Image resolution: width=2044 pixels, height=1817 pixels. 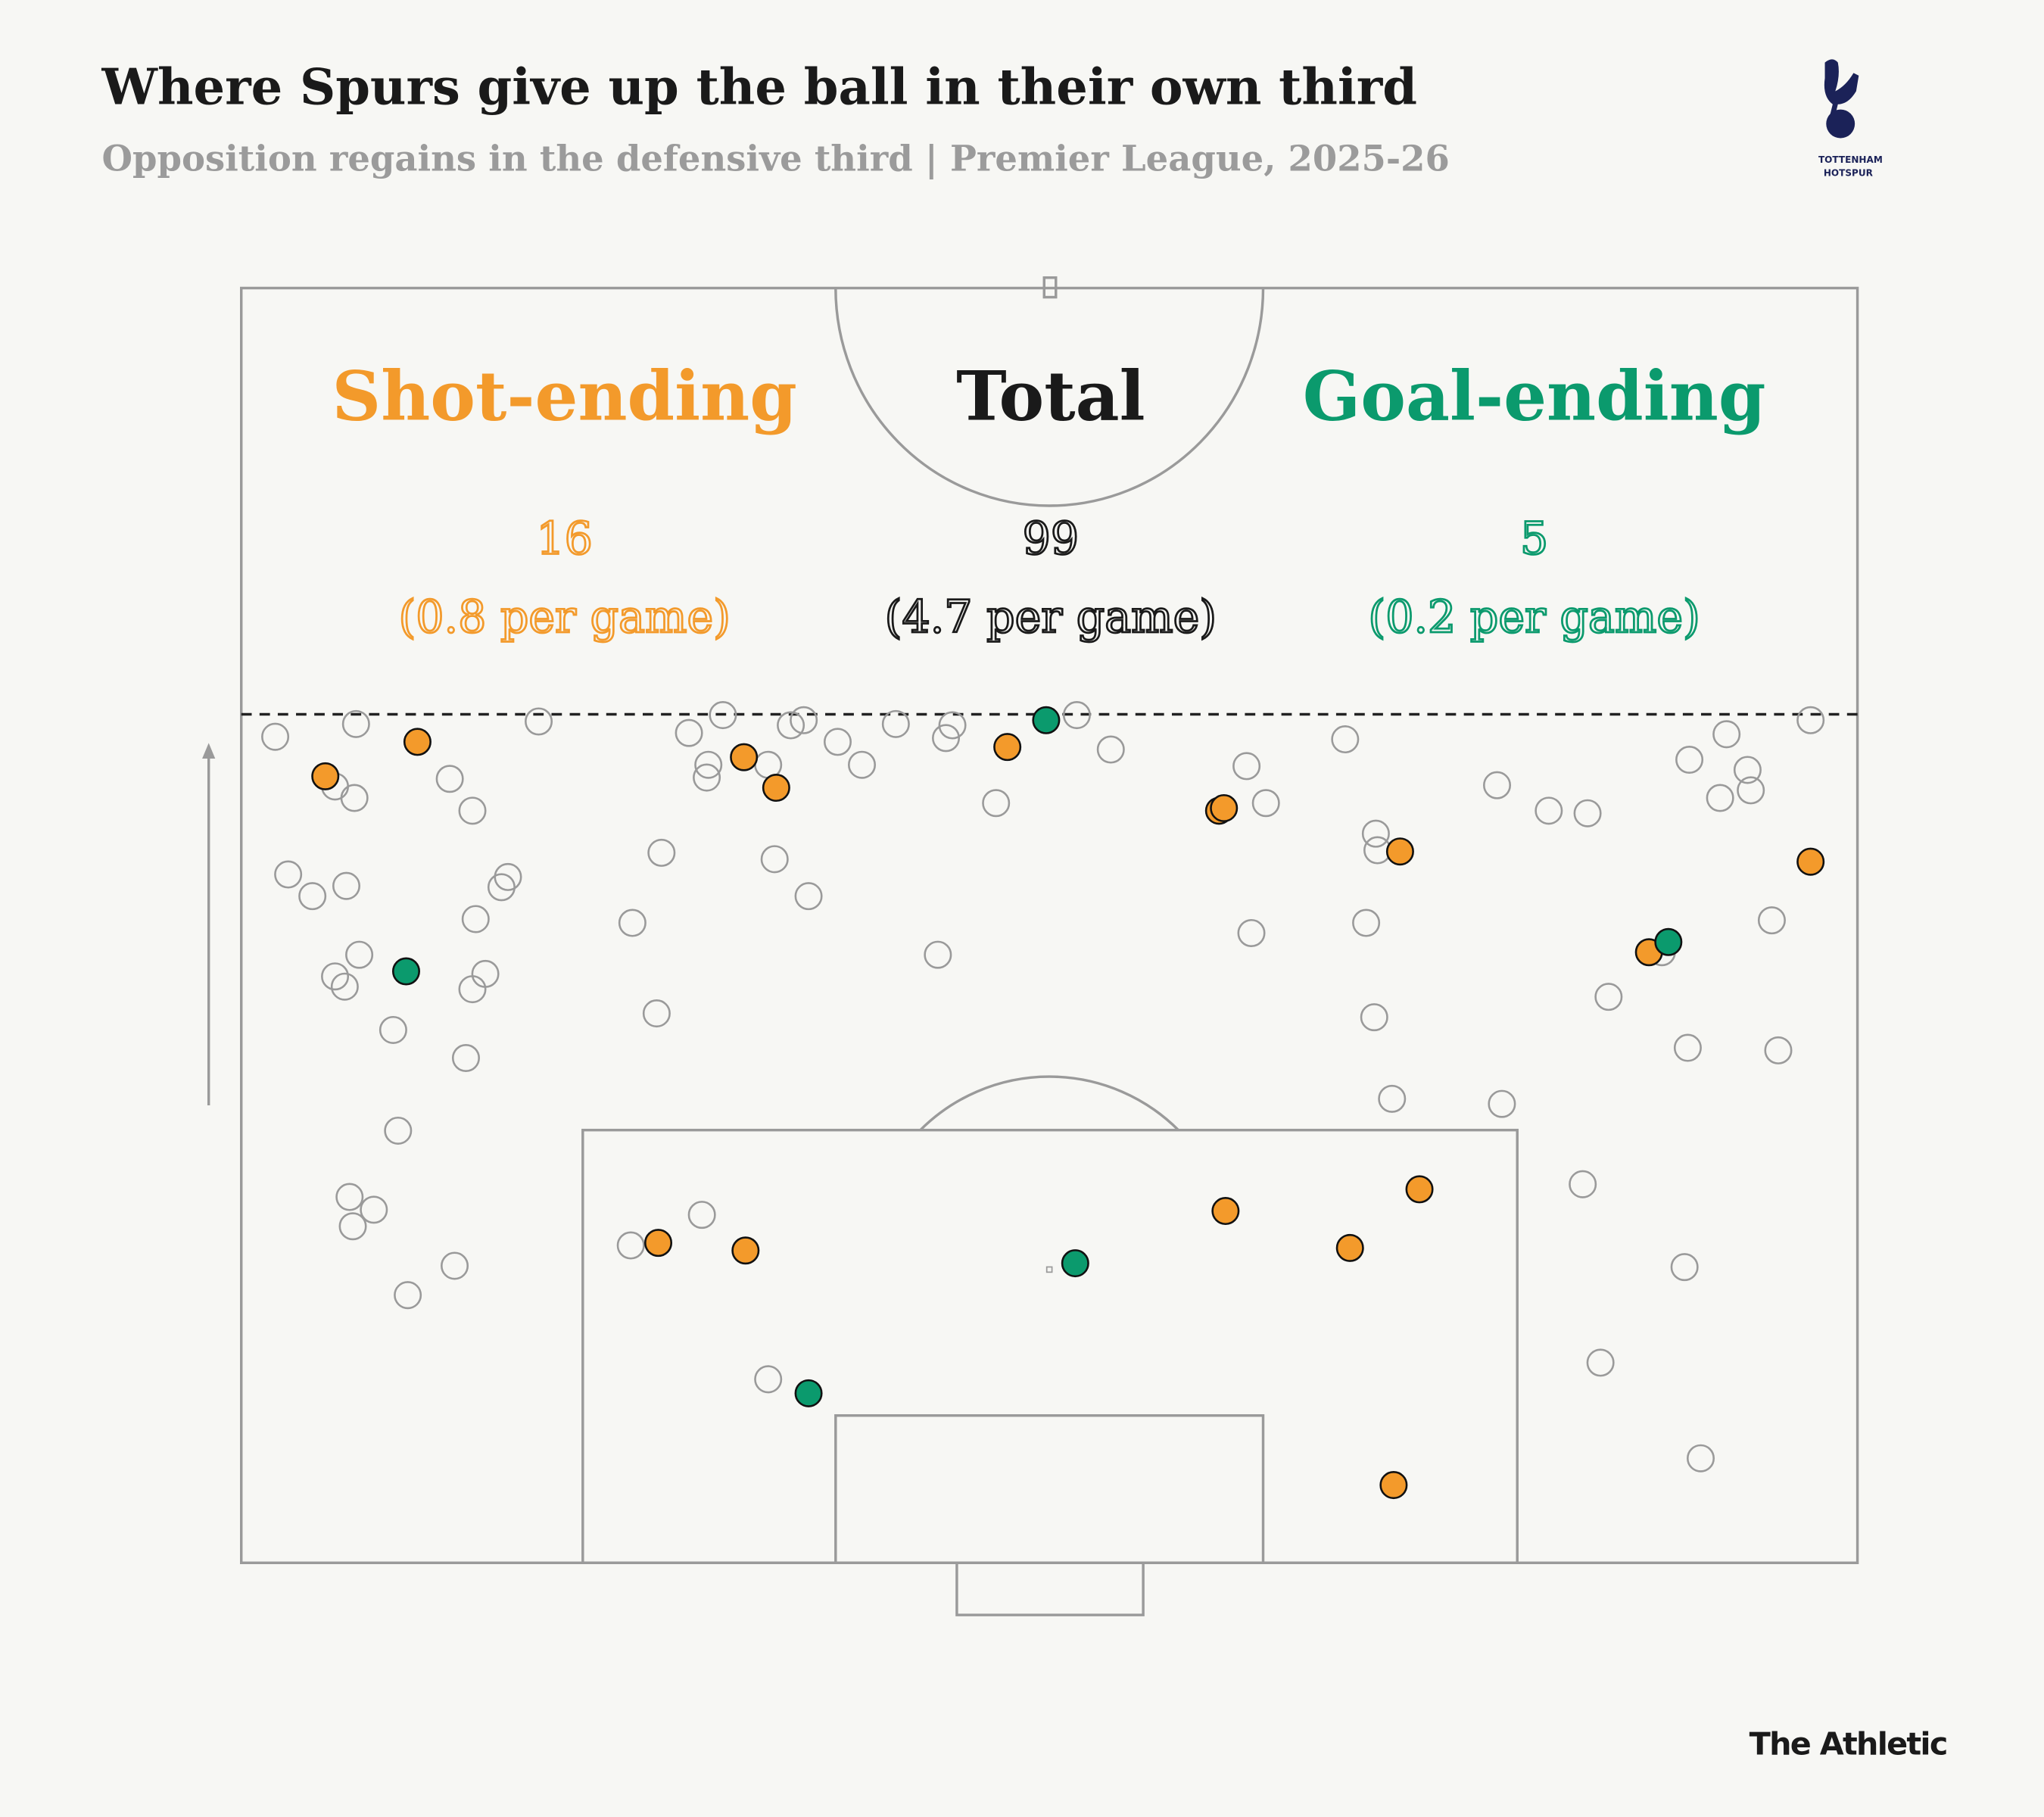 I want to click on total-label: Total, so click(x=1050, y=396).